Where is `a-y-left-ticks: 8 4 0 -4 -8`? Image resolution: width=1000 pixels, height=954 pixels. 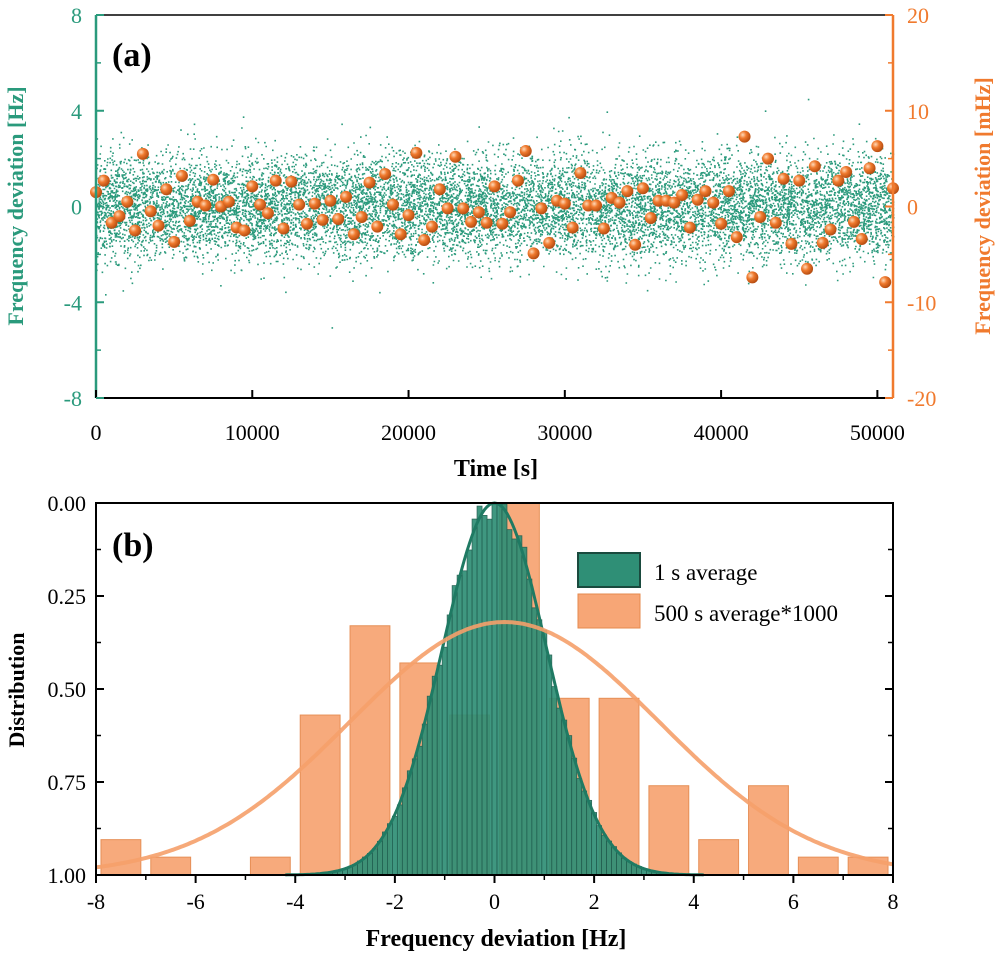
a-y-left-ticks: 8 4 0 -4 -8 is located at coordinates (84, 207).